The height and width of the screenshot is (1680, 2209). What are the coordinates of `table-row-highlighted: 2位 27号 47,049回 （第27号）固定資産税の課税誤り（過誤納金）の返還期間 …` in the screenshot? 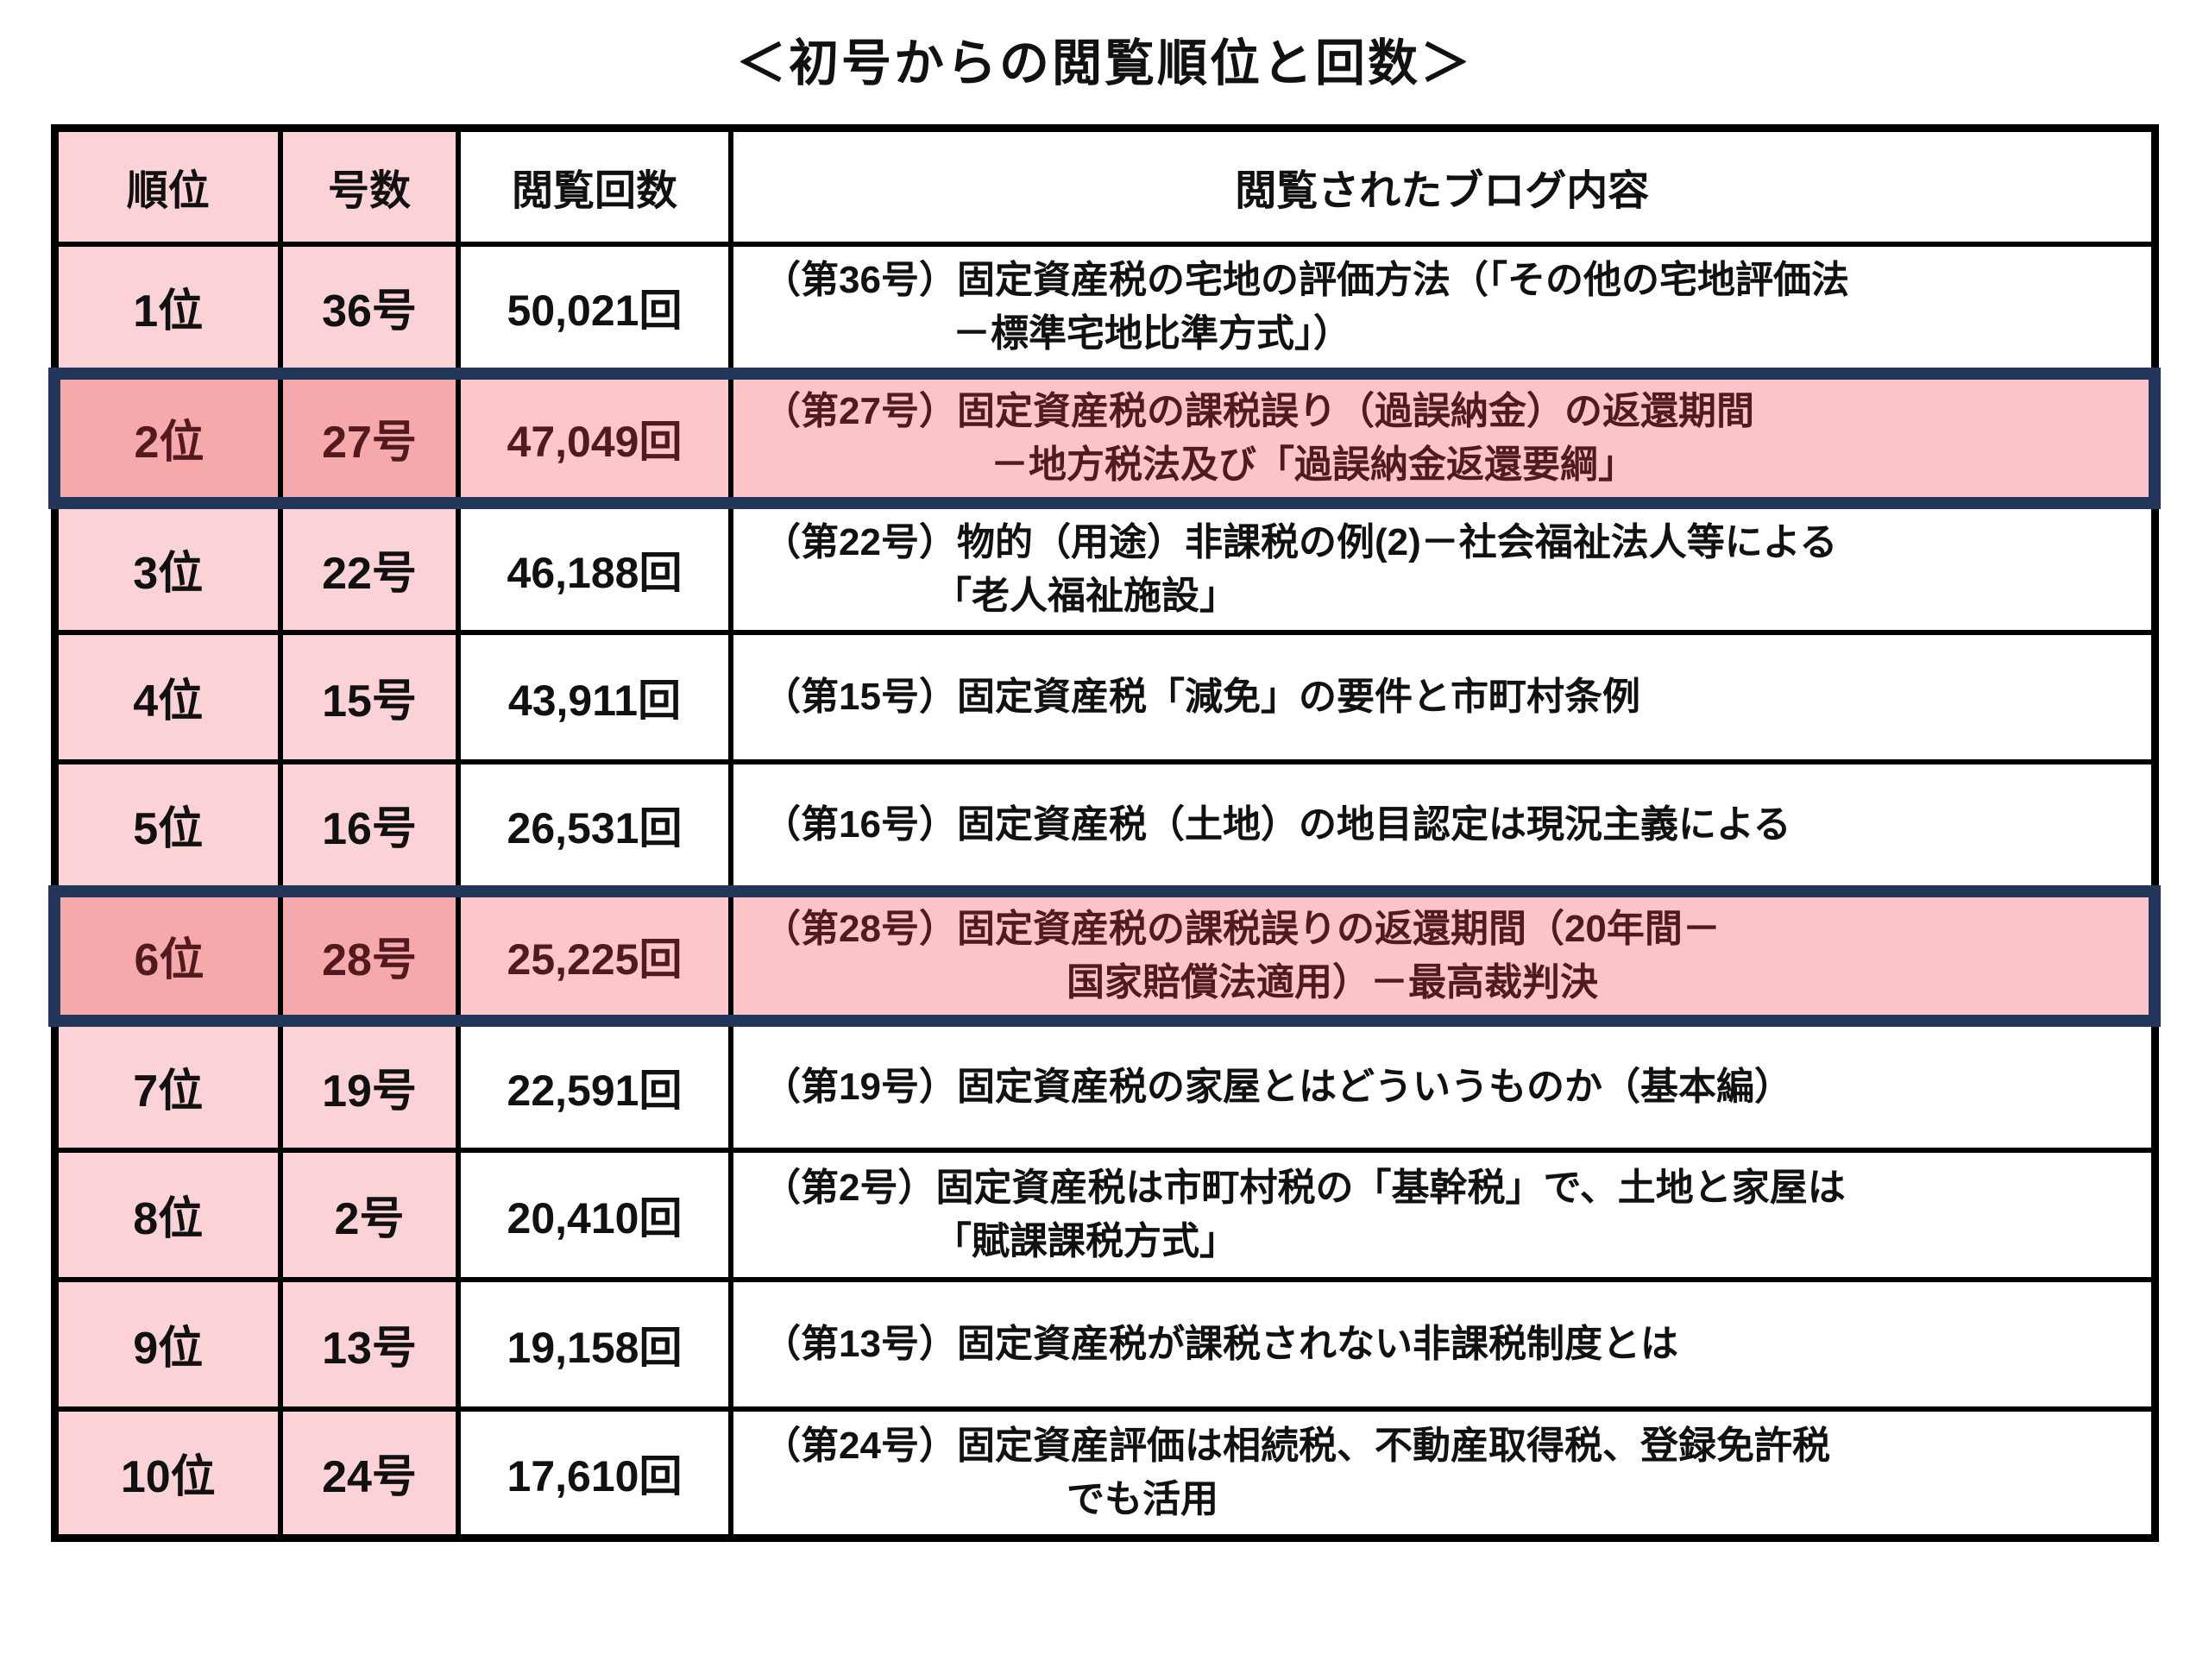 It's located at (1104, 438).